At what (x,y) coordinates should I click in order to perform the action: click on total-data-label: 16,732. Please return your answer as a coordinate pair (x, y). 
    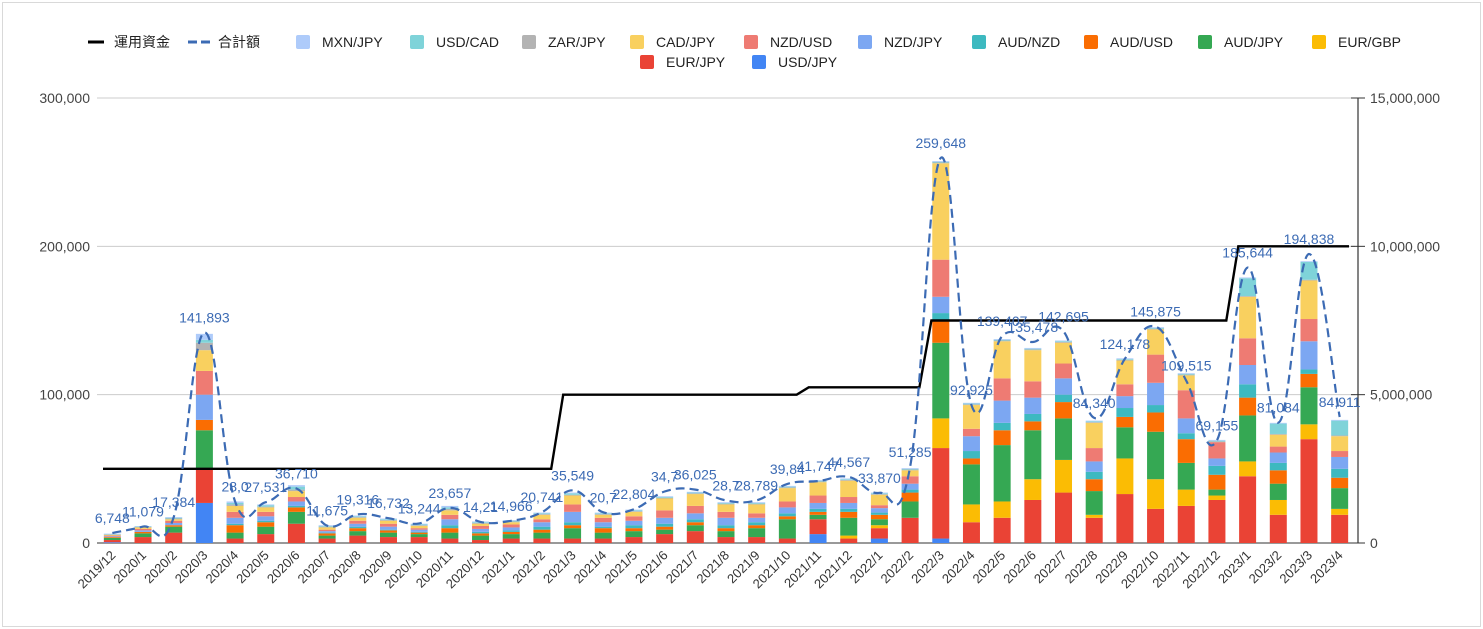
    Looking at the image, I should click on (388, 503).